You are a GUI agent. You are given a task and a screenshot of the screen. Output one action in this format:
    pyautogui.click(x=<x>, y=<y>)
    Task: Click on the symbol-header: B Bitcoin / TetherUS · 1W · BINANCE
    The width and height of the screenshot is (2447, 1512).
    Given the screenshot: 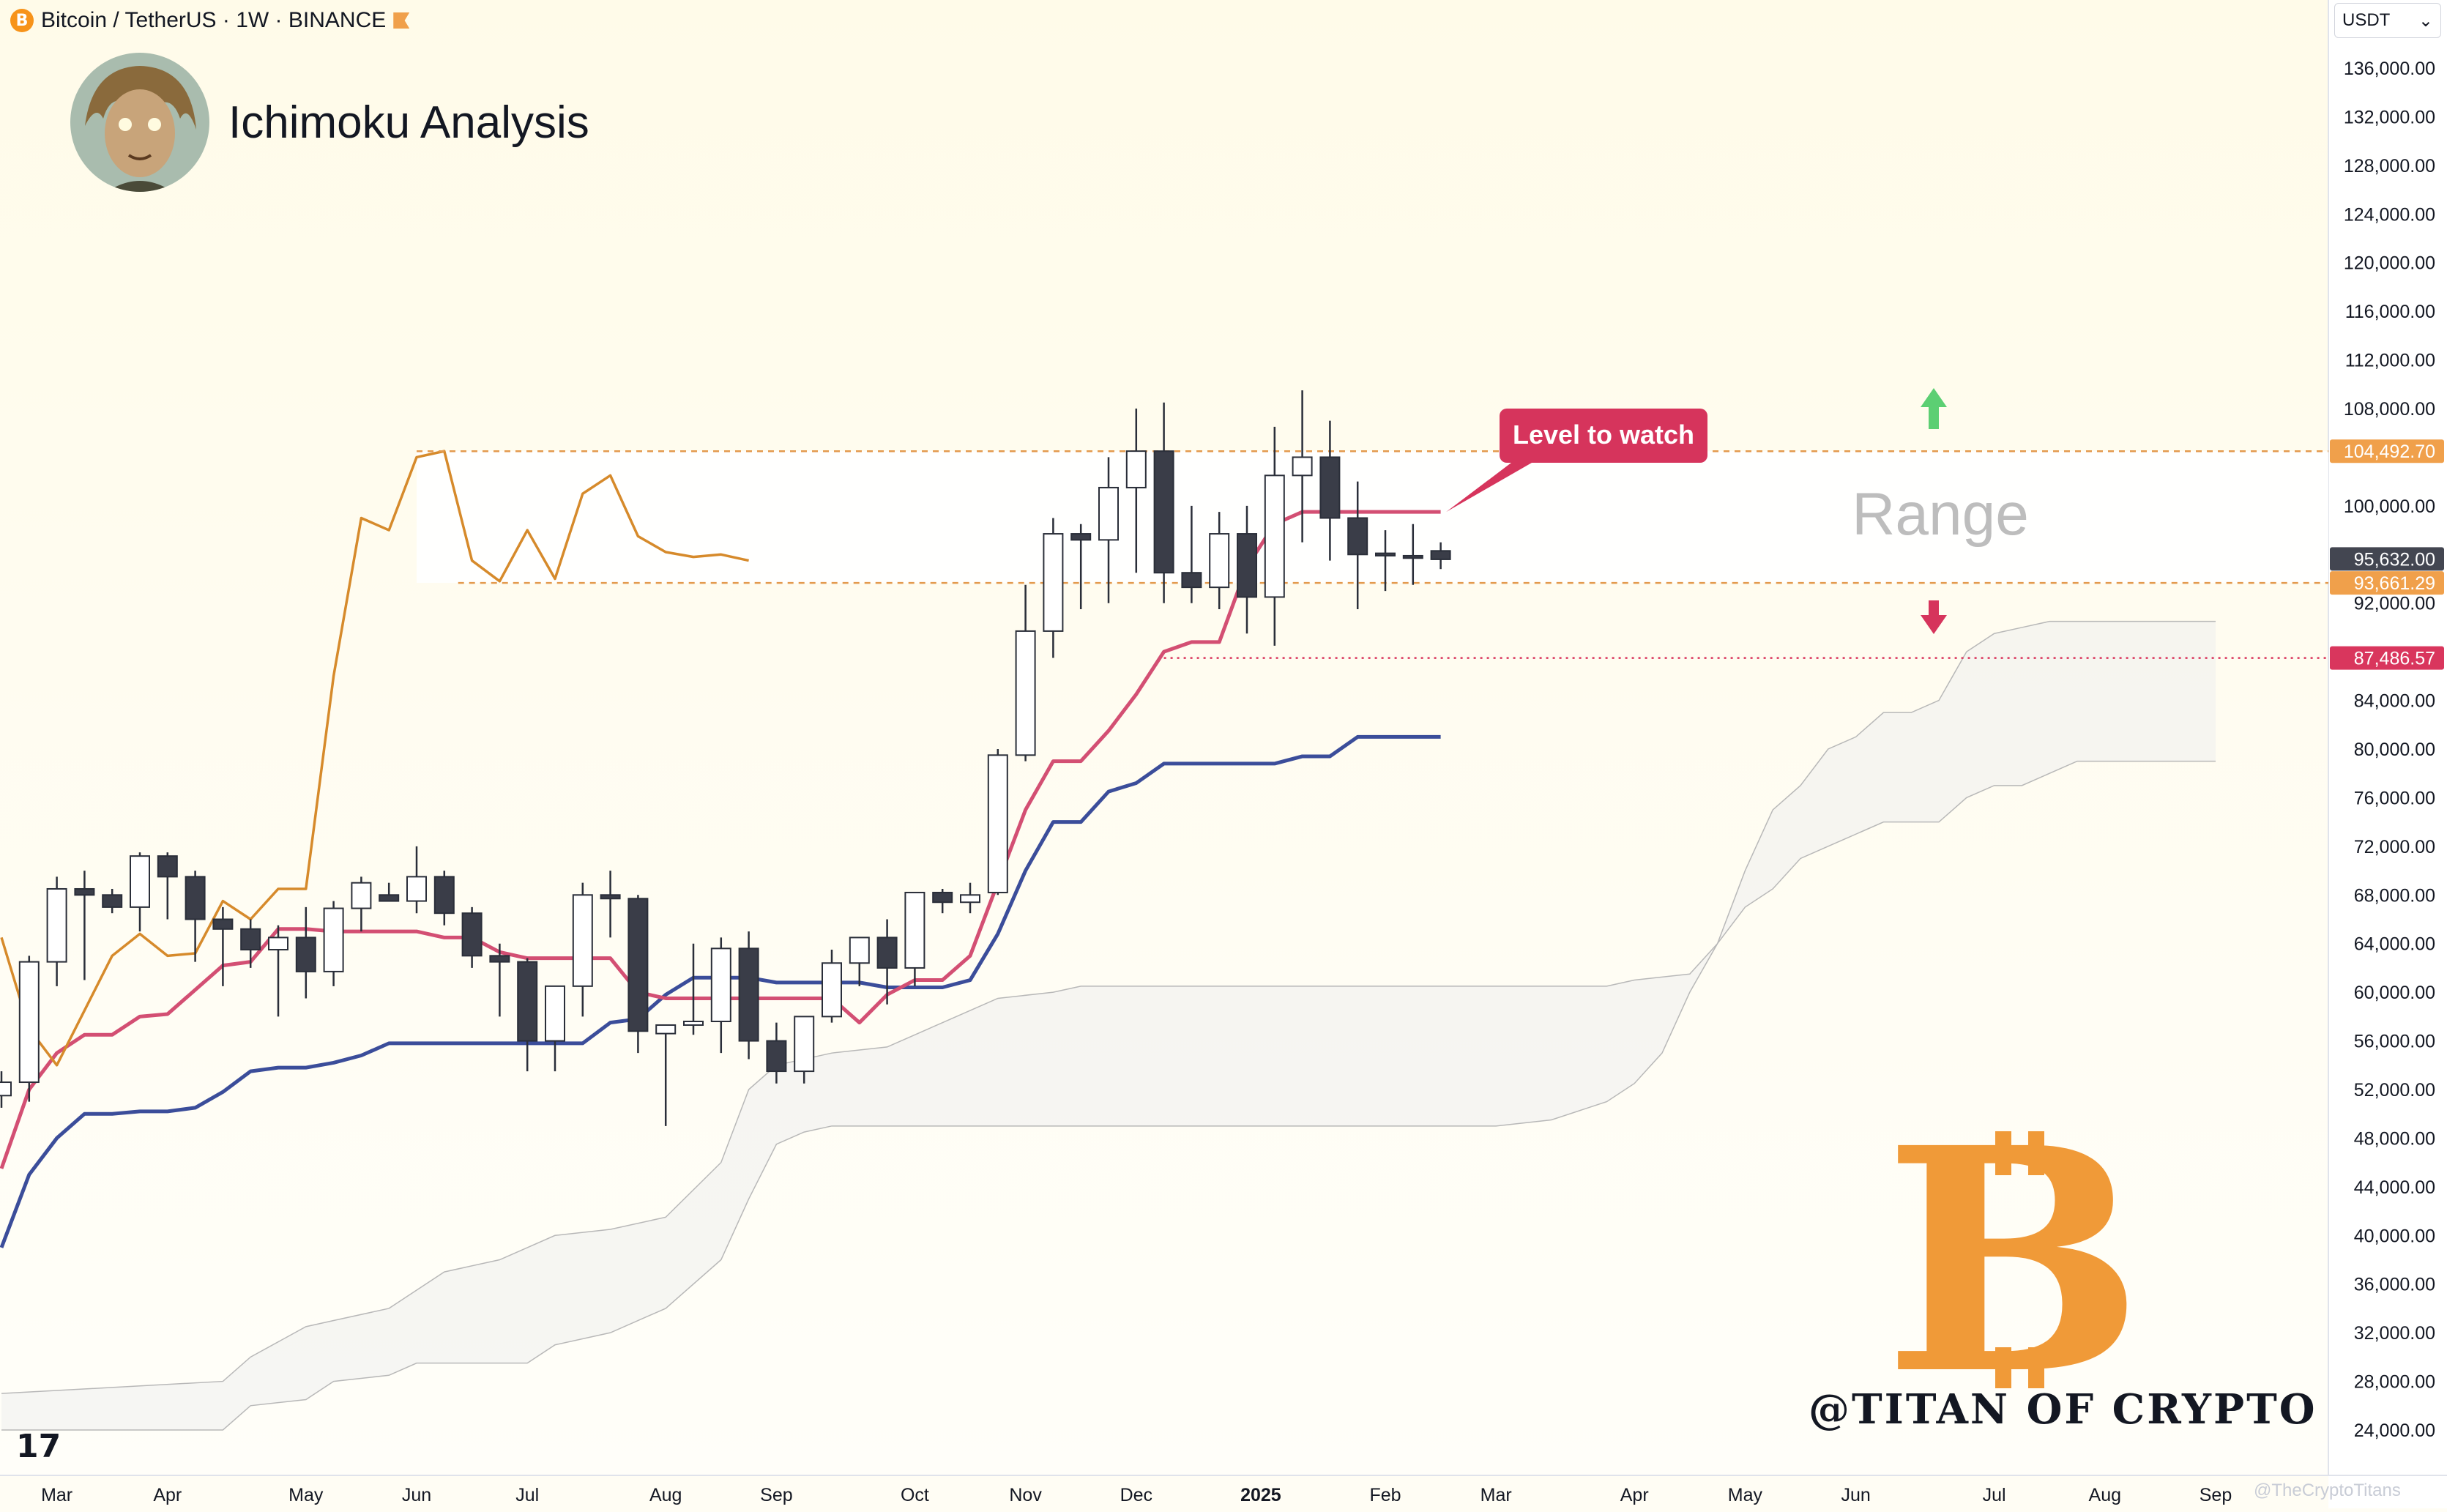 What is the action you would take?
    pyautogui.click(x=210, y=20)
    